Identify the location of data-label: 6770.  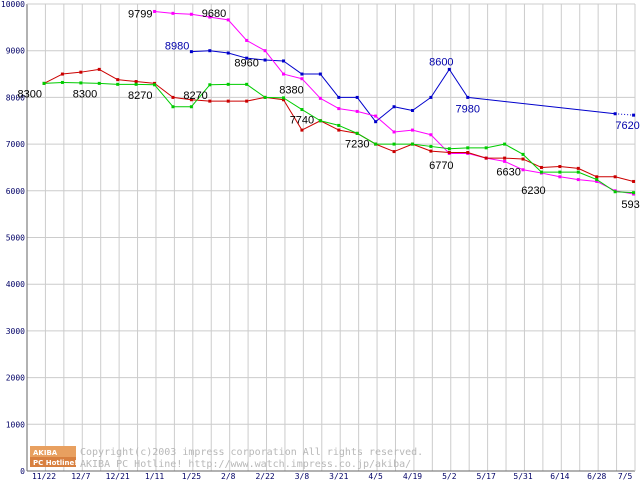
(441, 166).